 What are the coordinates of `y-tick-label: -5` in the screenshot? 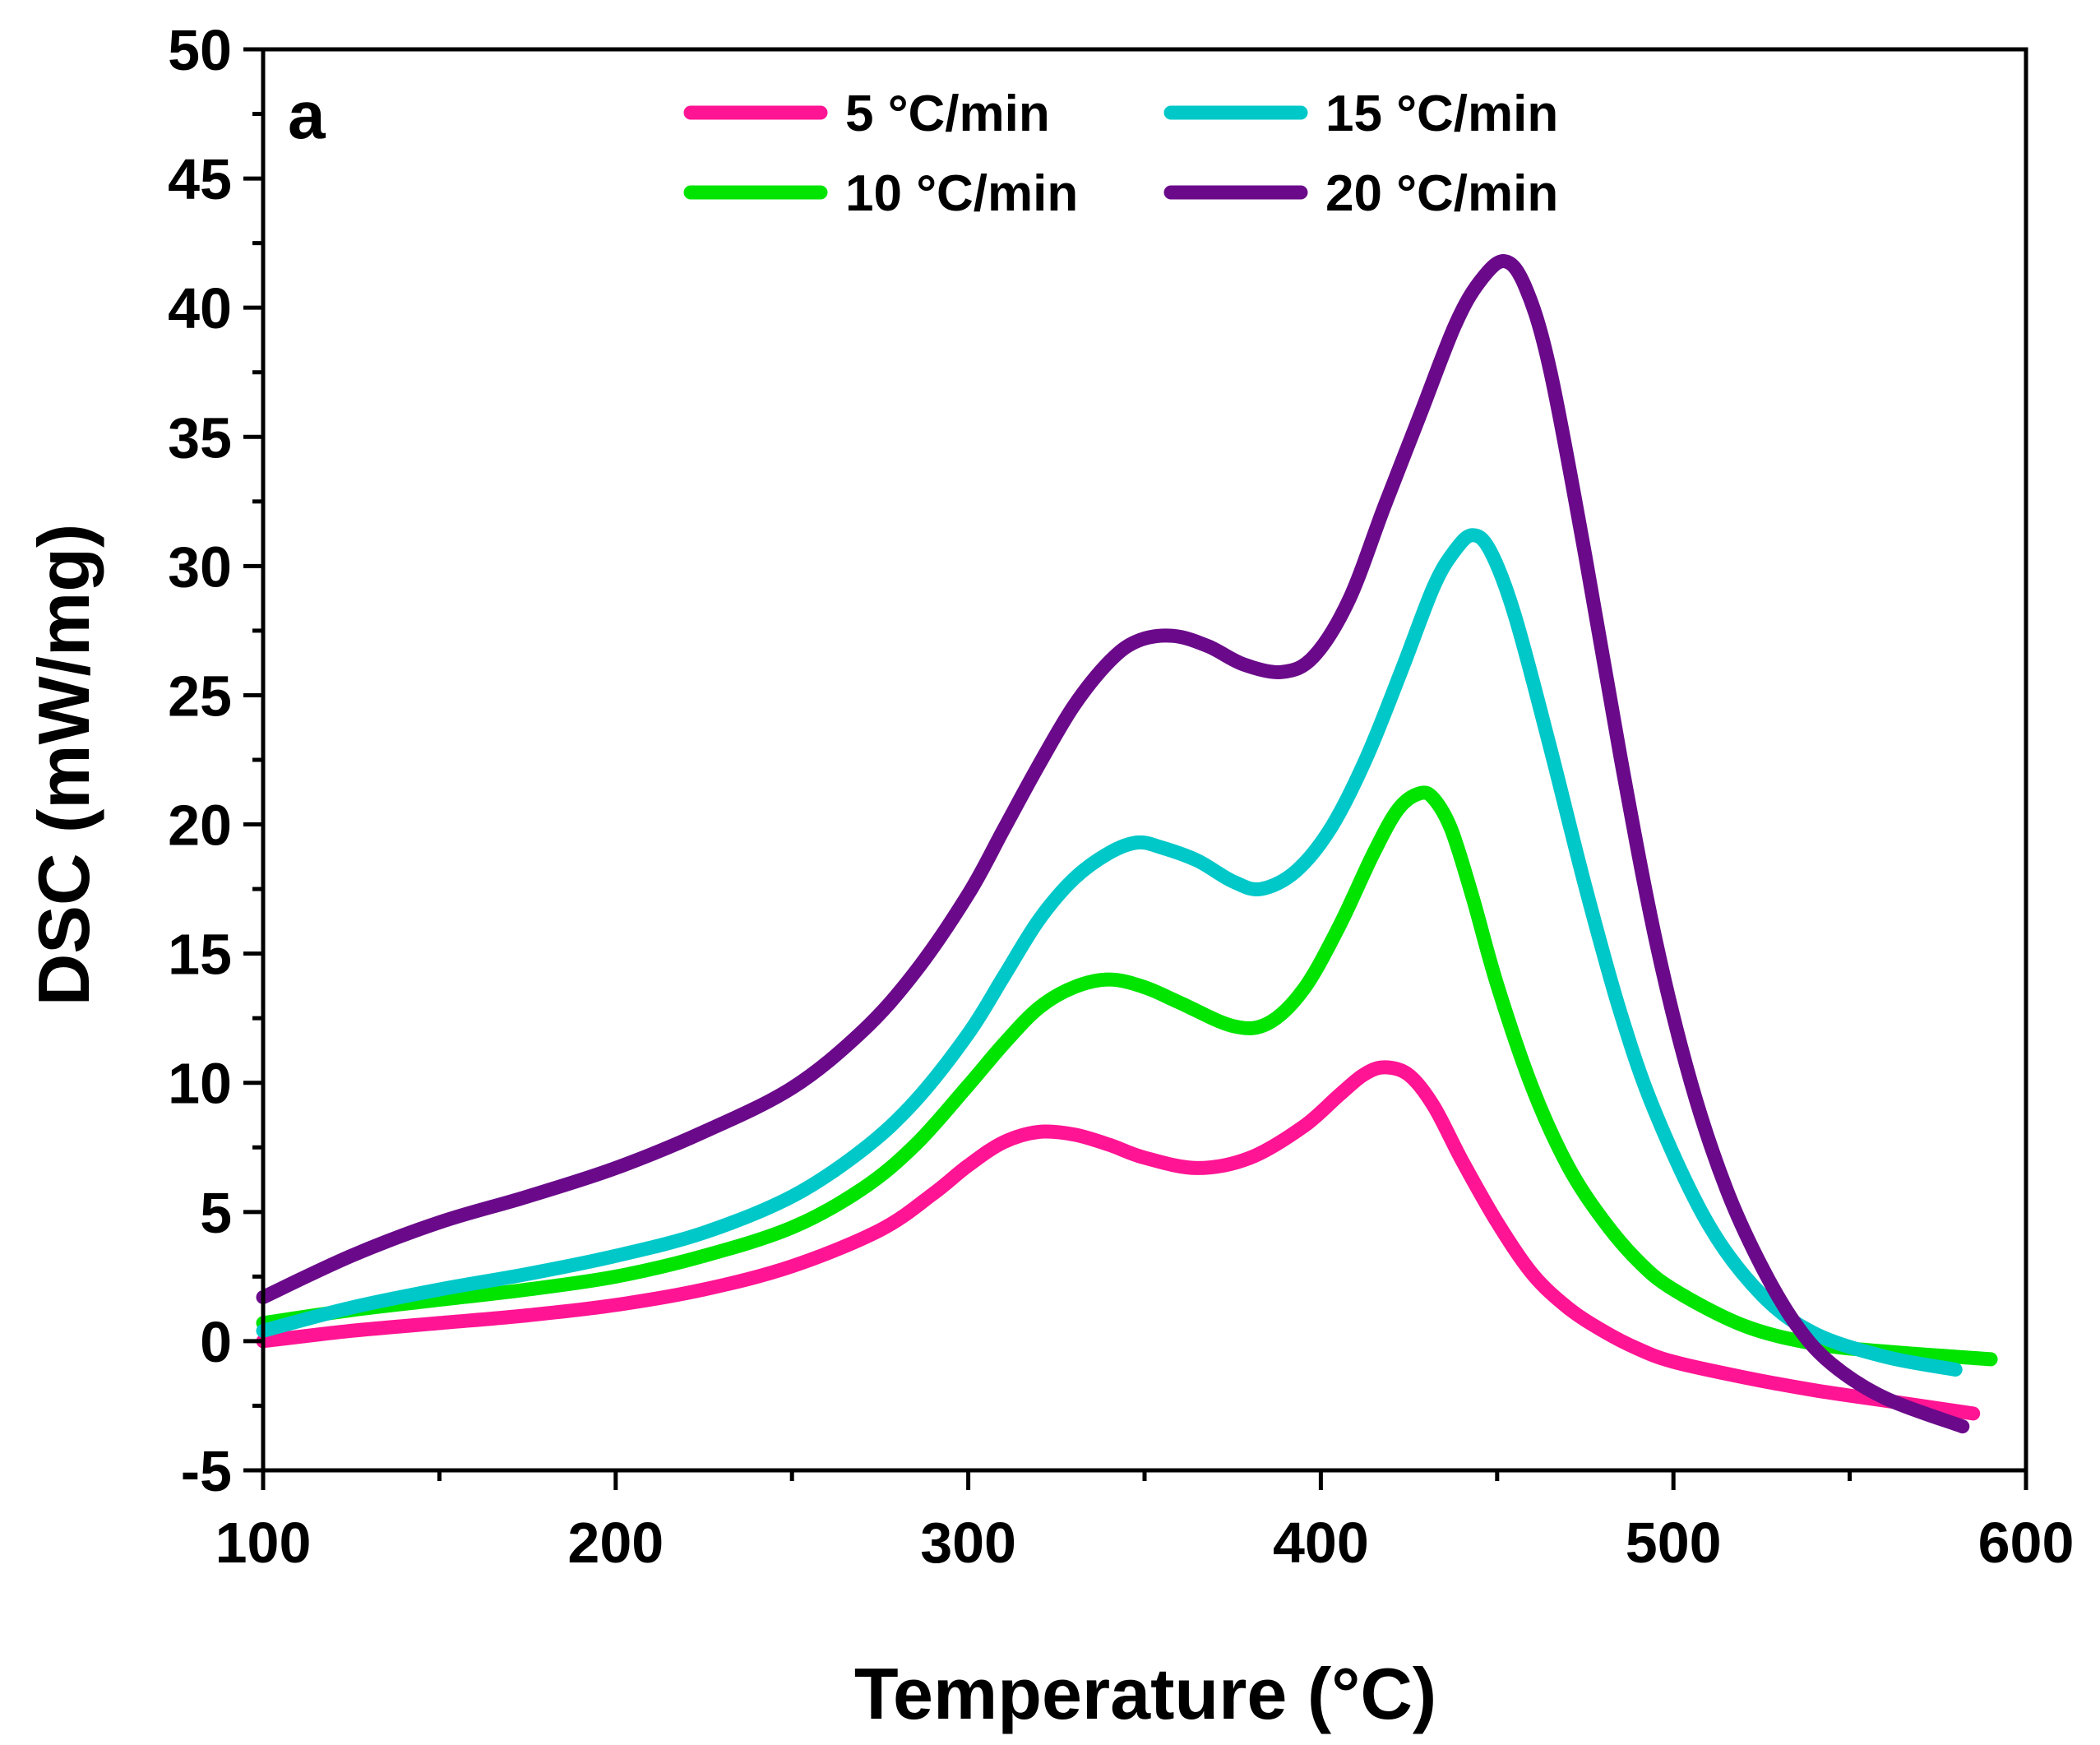 It's located at (206, 1471).